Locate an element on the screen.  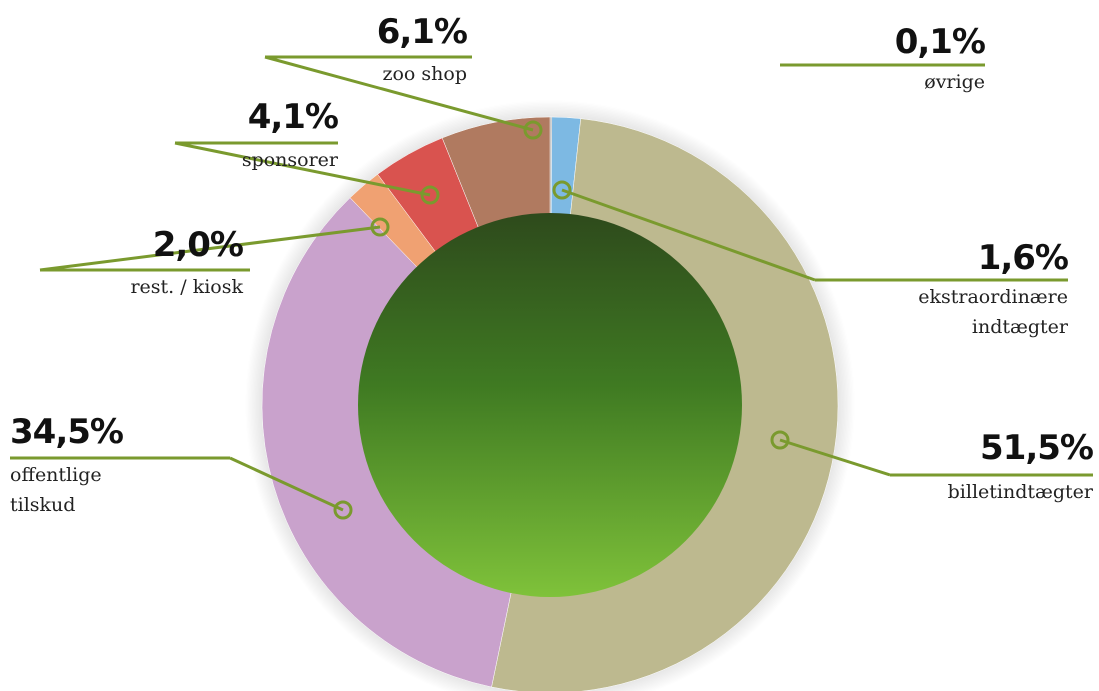
category-label: zoo shop is located at coordinates (424, 74).